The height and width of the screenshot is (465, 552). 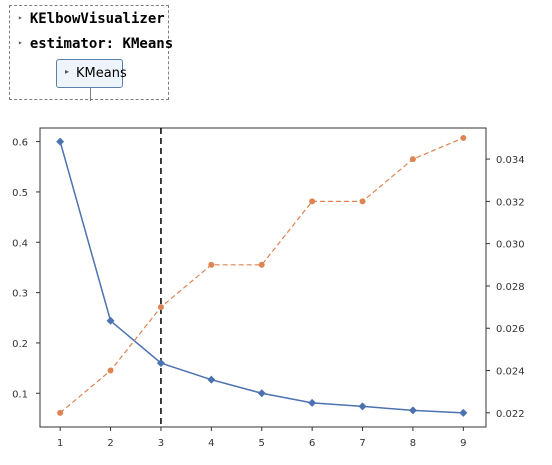 I want to click on right-y-tick-label: 0.026, so click(x=510, y=329).